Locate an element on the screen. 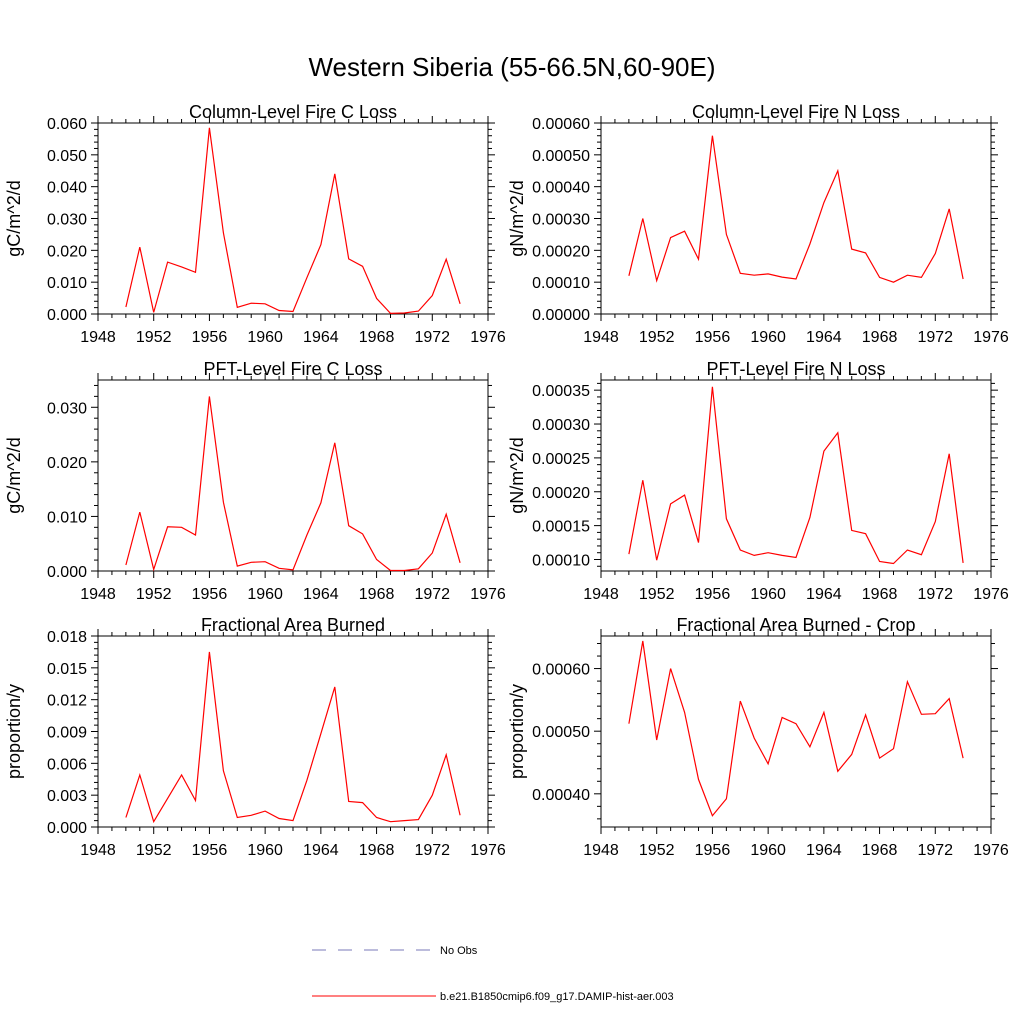  y-tick-label: 0.050 is located at coordinates (67, 156).